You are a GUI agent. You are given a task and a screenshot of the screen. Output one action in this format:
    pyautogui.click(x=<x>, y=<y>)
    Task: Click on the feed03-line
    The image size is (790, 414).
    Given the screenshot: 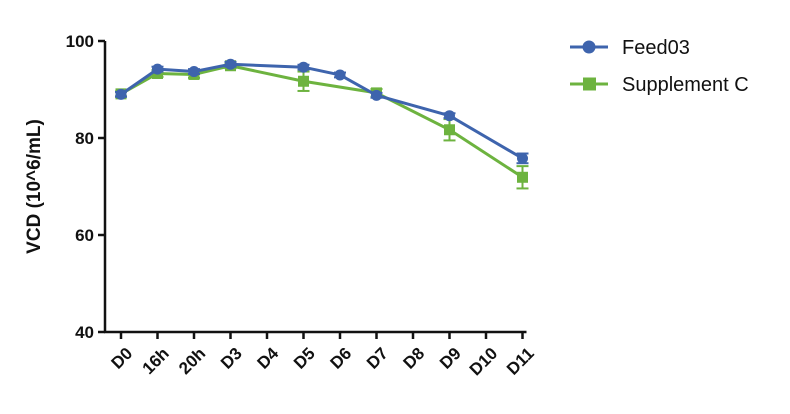 What is the action you would take?
    pyautogui.click(x=322, y=111)
    